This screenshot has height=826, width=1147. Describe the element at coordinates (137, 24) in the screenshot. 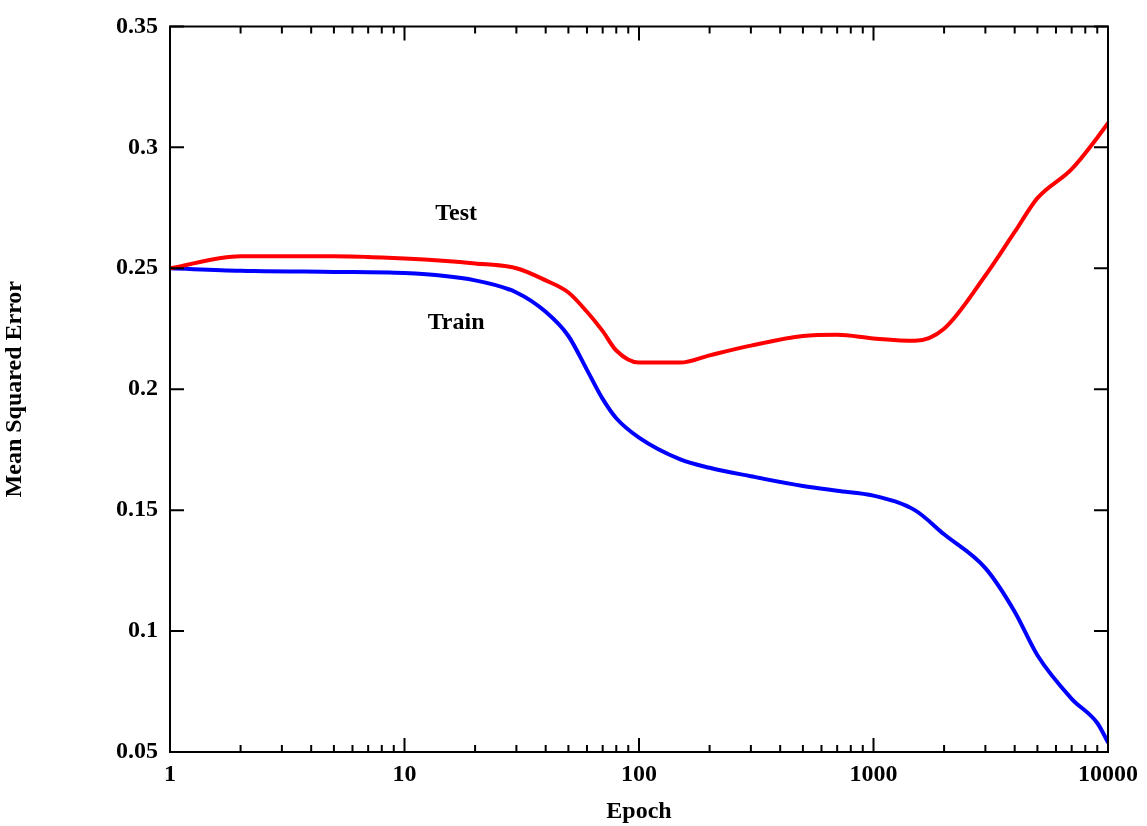

I see `y-tick-label: 0.35` at that location.